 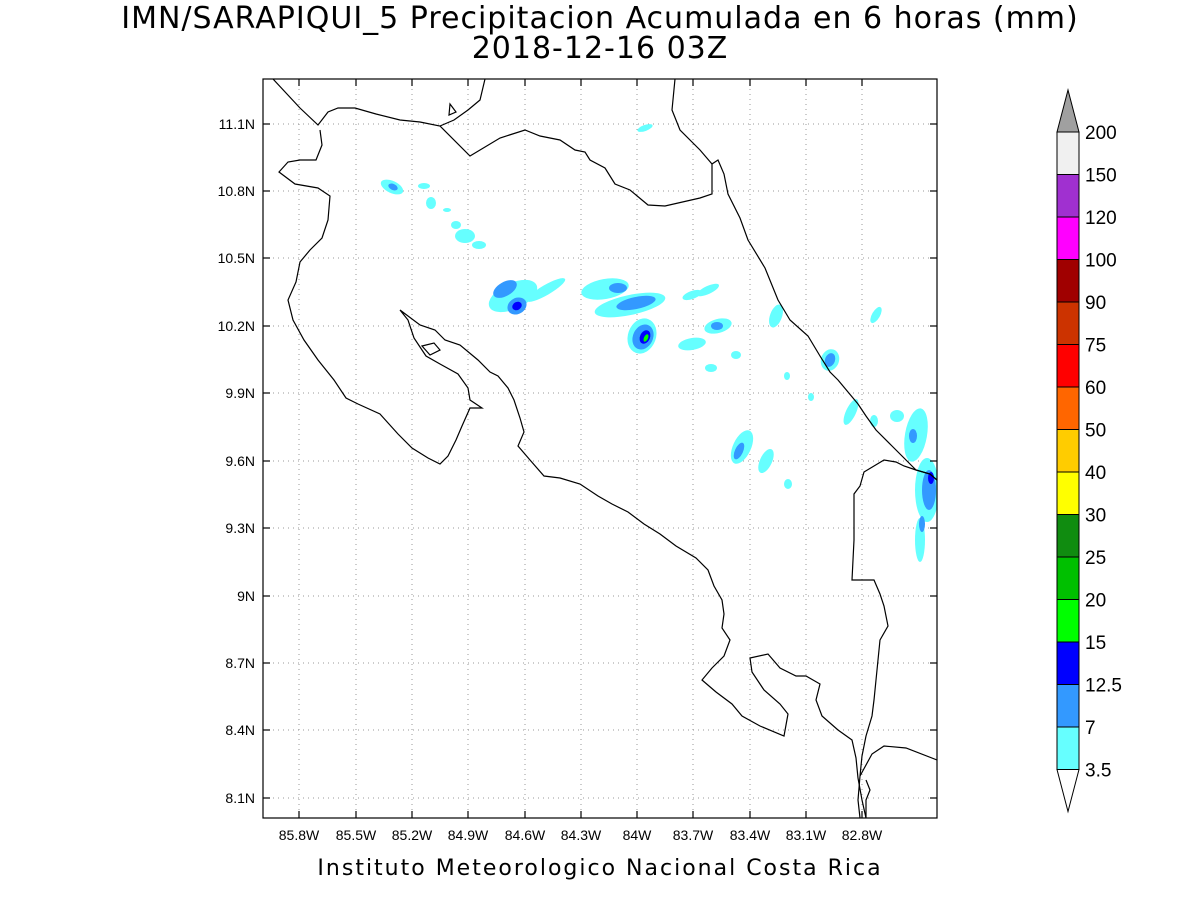 What do you see at coordinates (1101, 133) in the screenshot?
I see `colorbar-label: 200` at bounding box center [1101, 133].